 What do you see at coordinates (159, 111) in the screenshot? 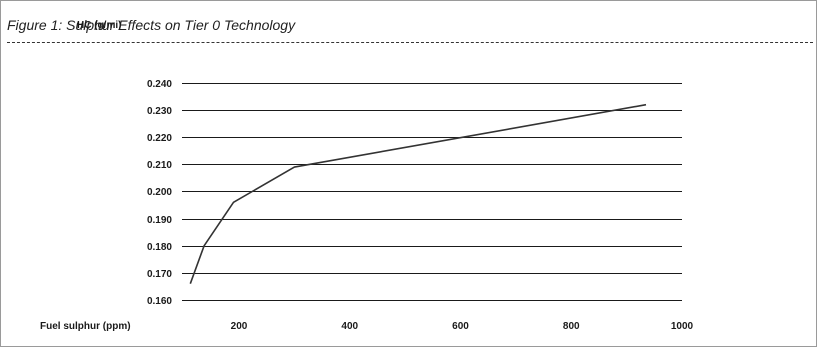
I see `y-tick-label: 0.230` at bounding box center [159, 111].